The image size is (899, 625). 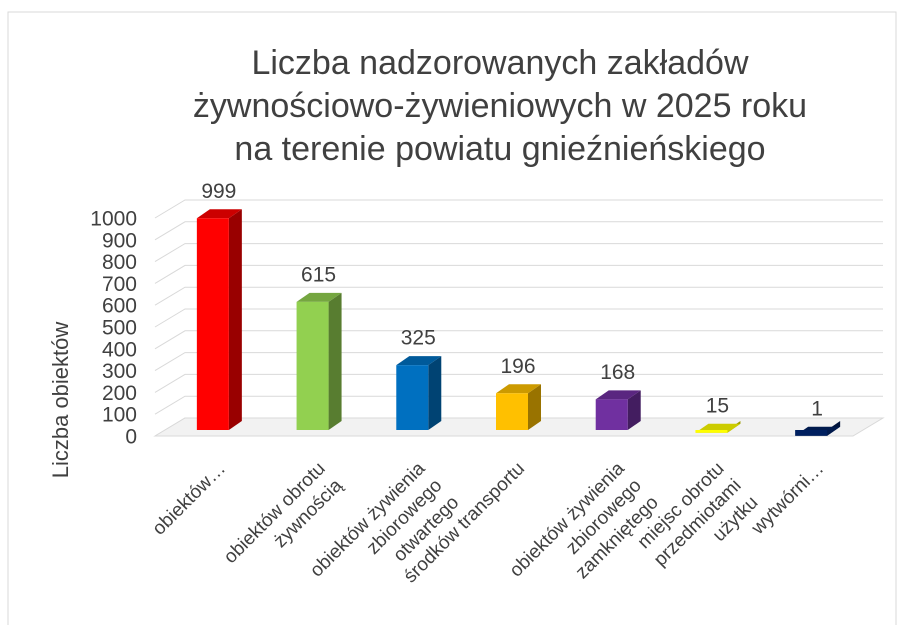 What do you see at coordinates (418, 338) in the screenshot?
I see `value-label: 325` at bounding box center [418, 338].